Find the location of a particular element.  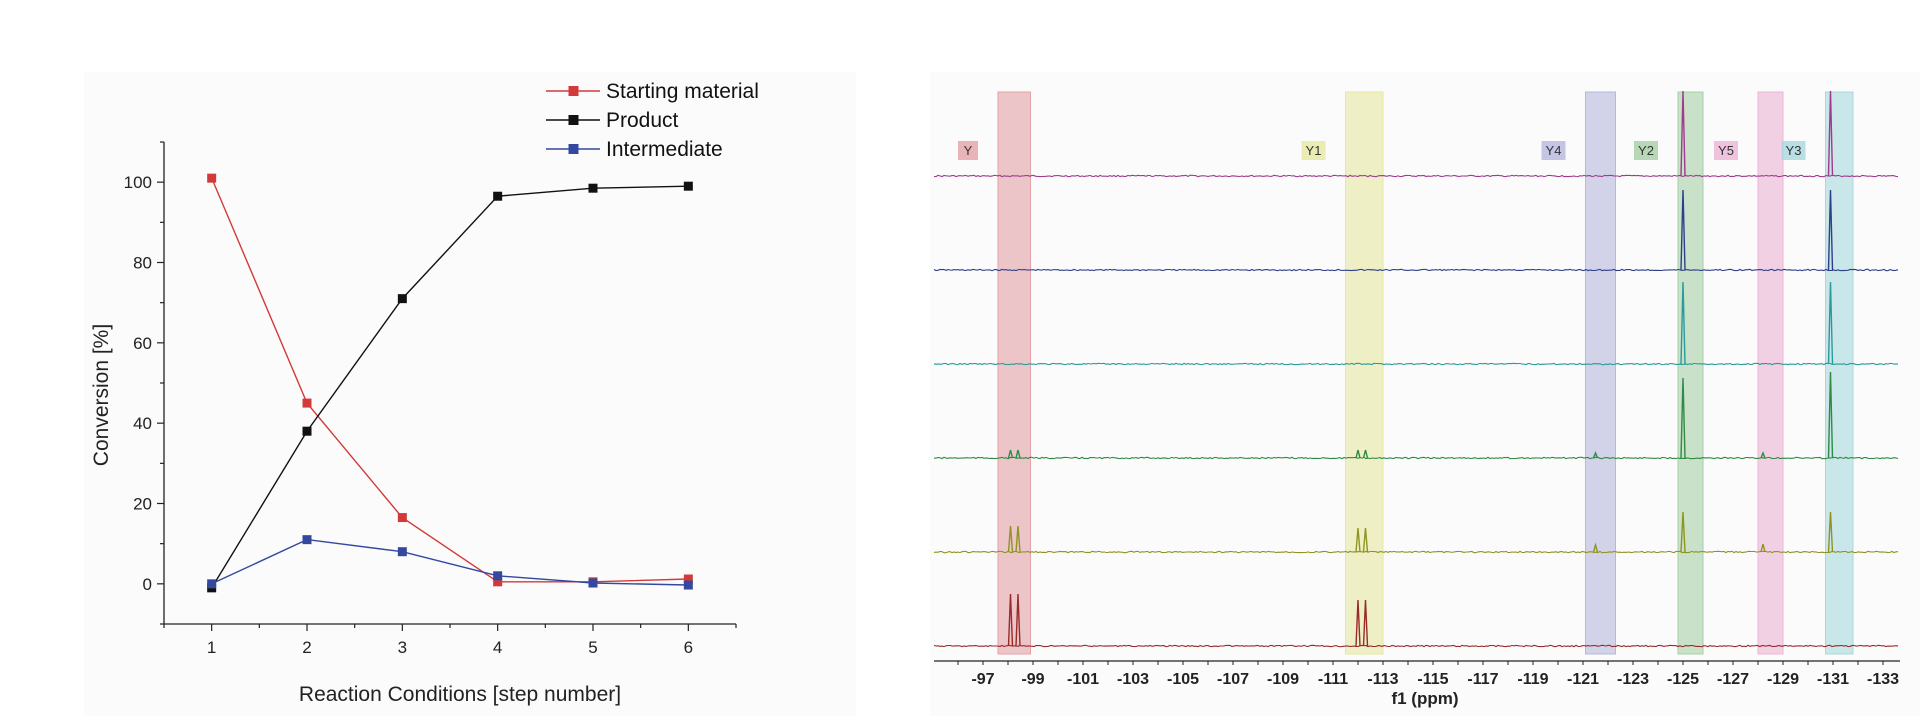

ppm-tick-label: -107 is located at coordinates (1233, 679).